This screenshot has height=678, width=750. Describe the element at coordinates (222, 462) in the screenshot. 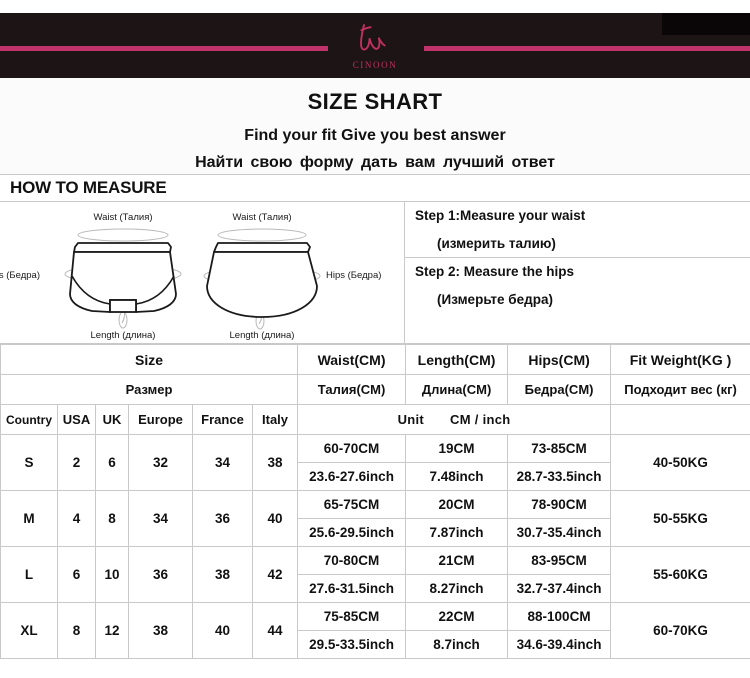

I see `row-france-s: 34` at that location.